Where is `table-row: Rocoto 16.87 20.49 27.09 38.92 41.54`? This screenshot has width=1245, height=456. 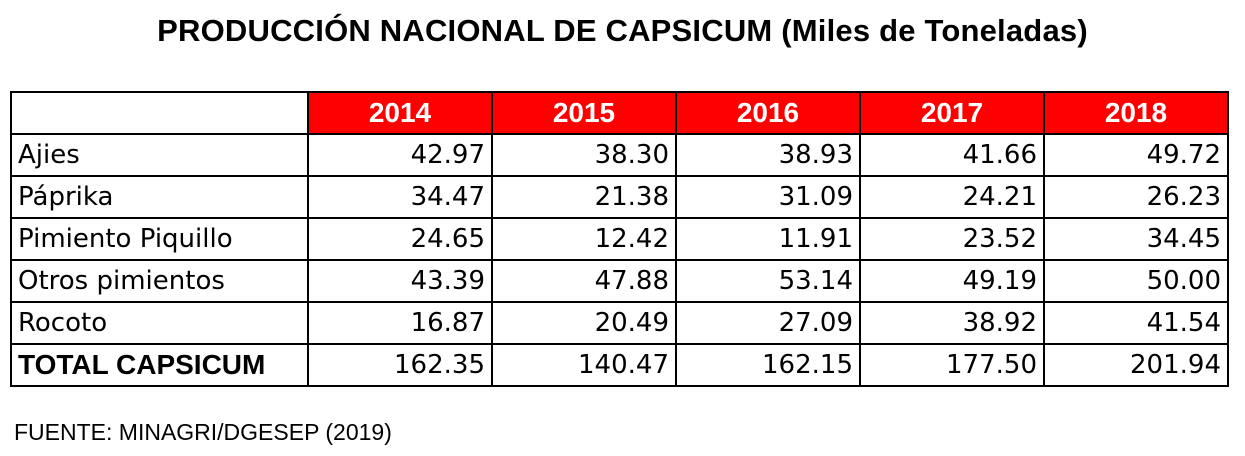 table-row: Rocoto 16.87 20.49 27.09 38.92 41.54 is located at coordinates (619, 323).